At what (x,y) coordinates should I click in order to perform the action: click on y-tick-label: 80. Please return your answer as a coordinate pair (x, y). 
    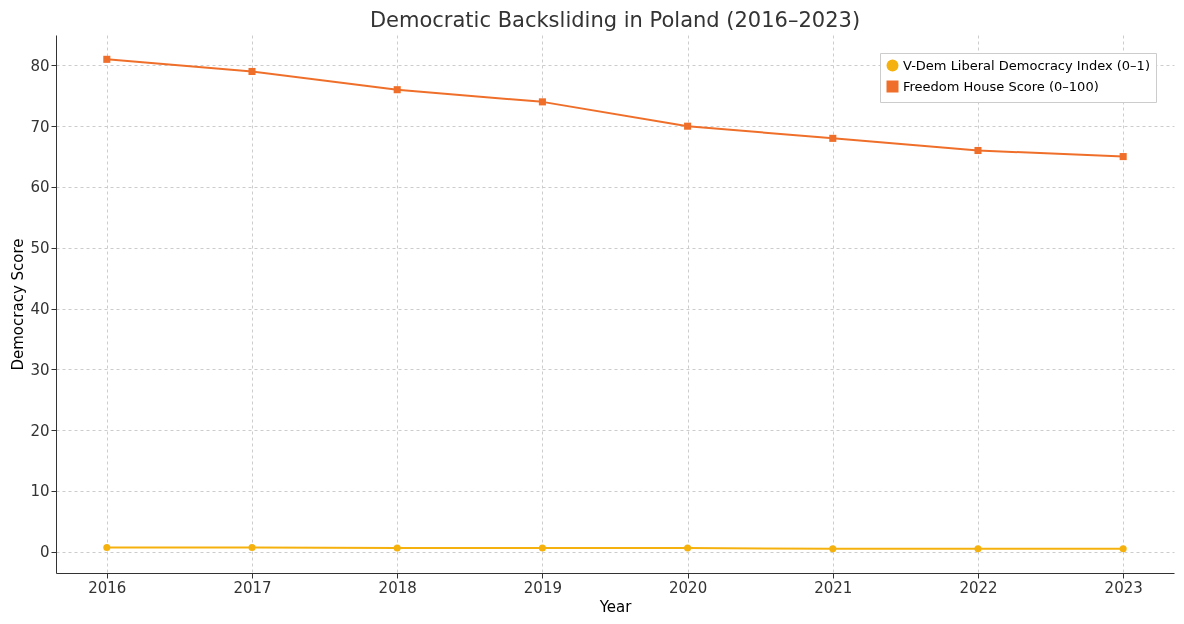
    Looking at the image, I should click on (40, 65).